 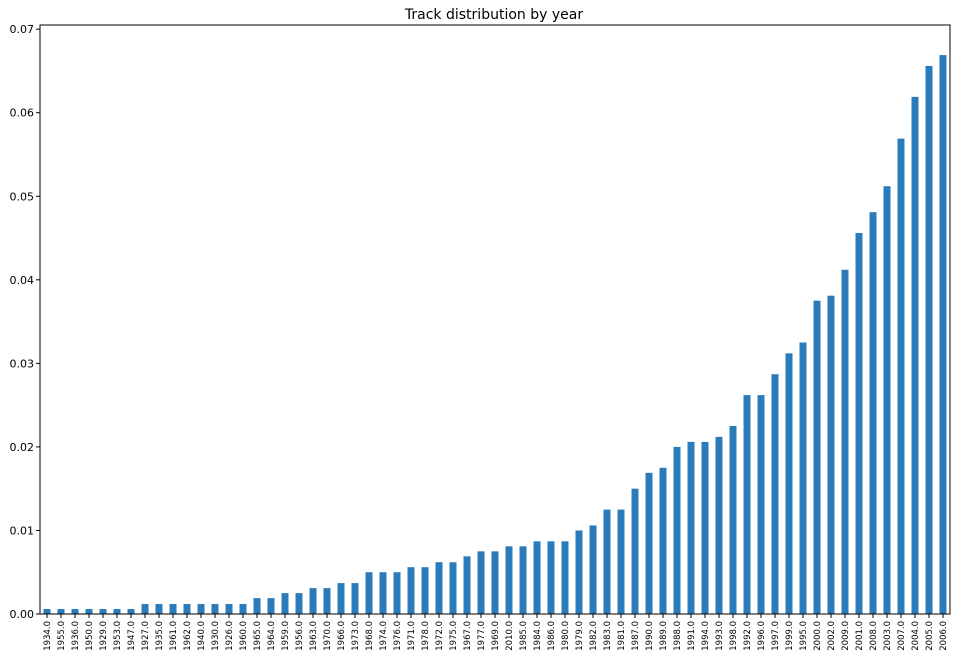 What do you see at coordinates (734, 636) in the screenshot?
I see `x-tick-label: 1998.0` at bounding box center [734, 636].